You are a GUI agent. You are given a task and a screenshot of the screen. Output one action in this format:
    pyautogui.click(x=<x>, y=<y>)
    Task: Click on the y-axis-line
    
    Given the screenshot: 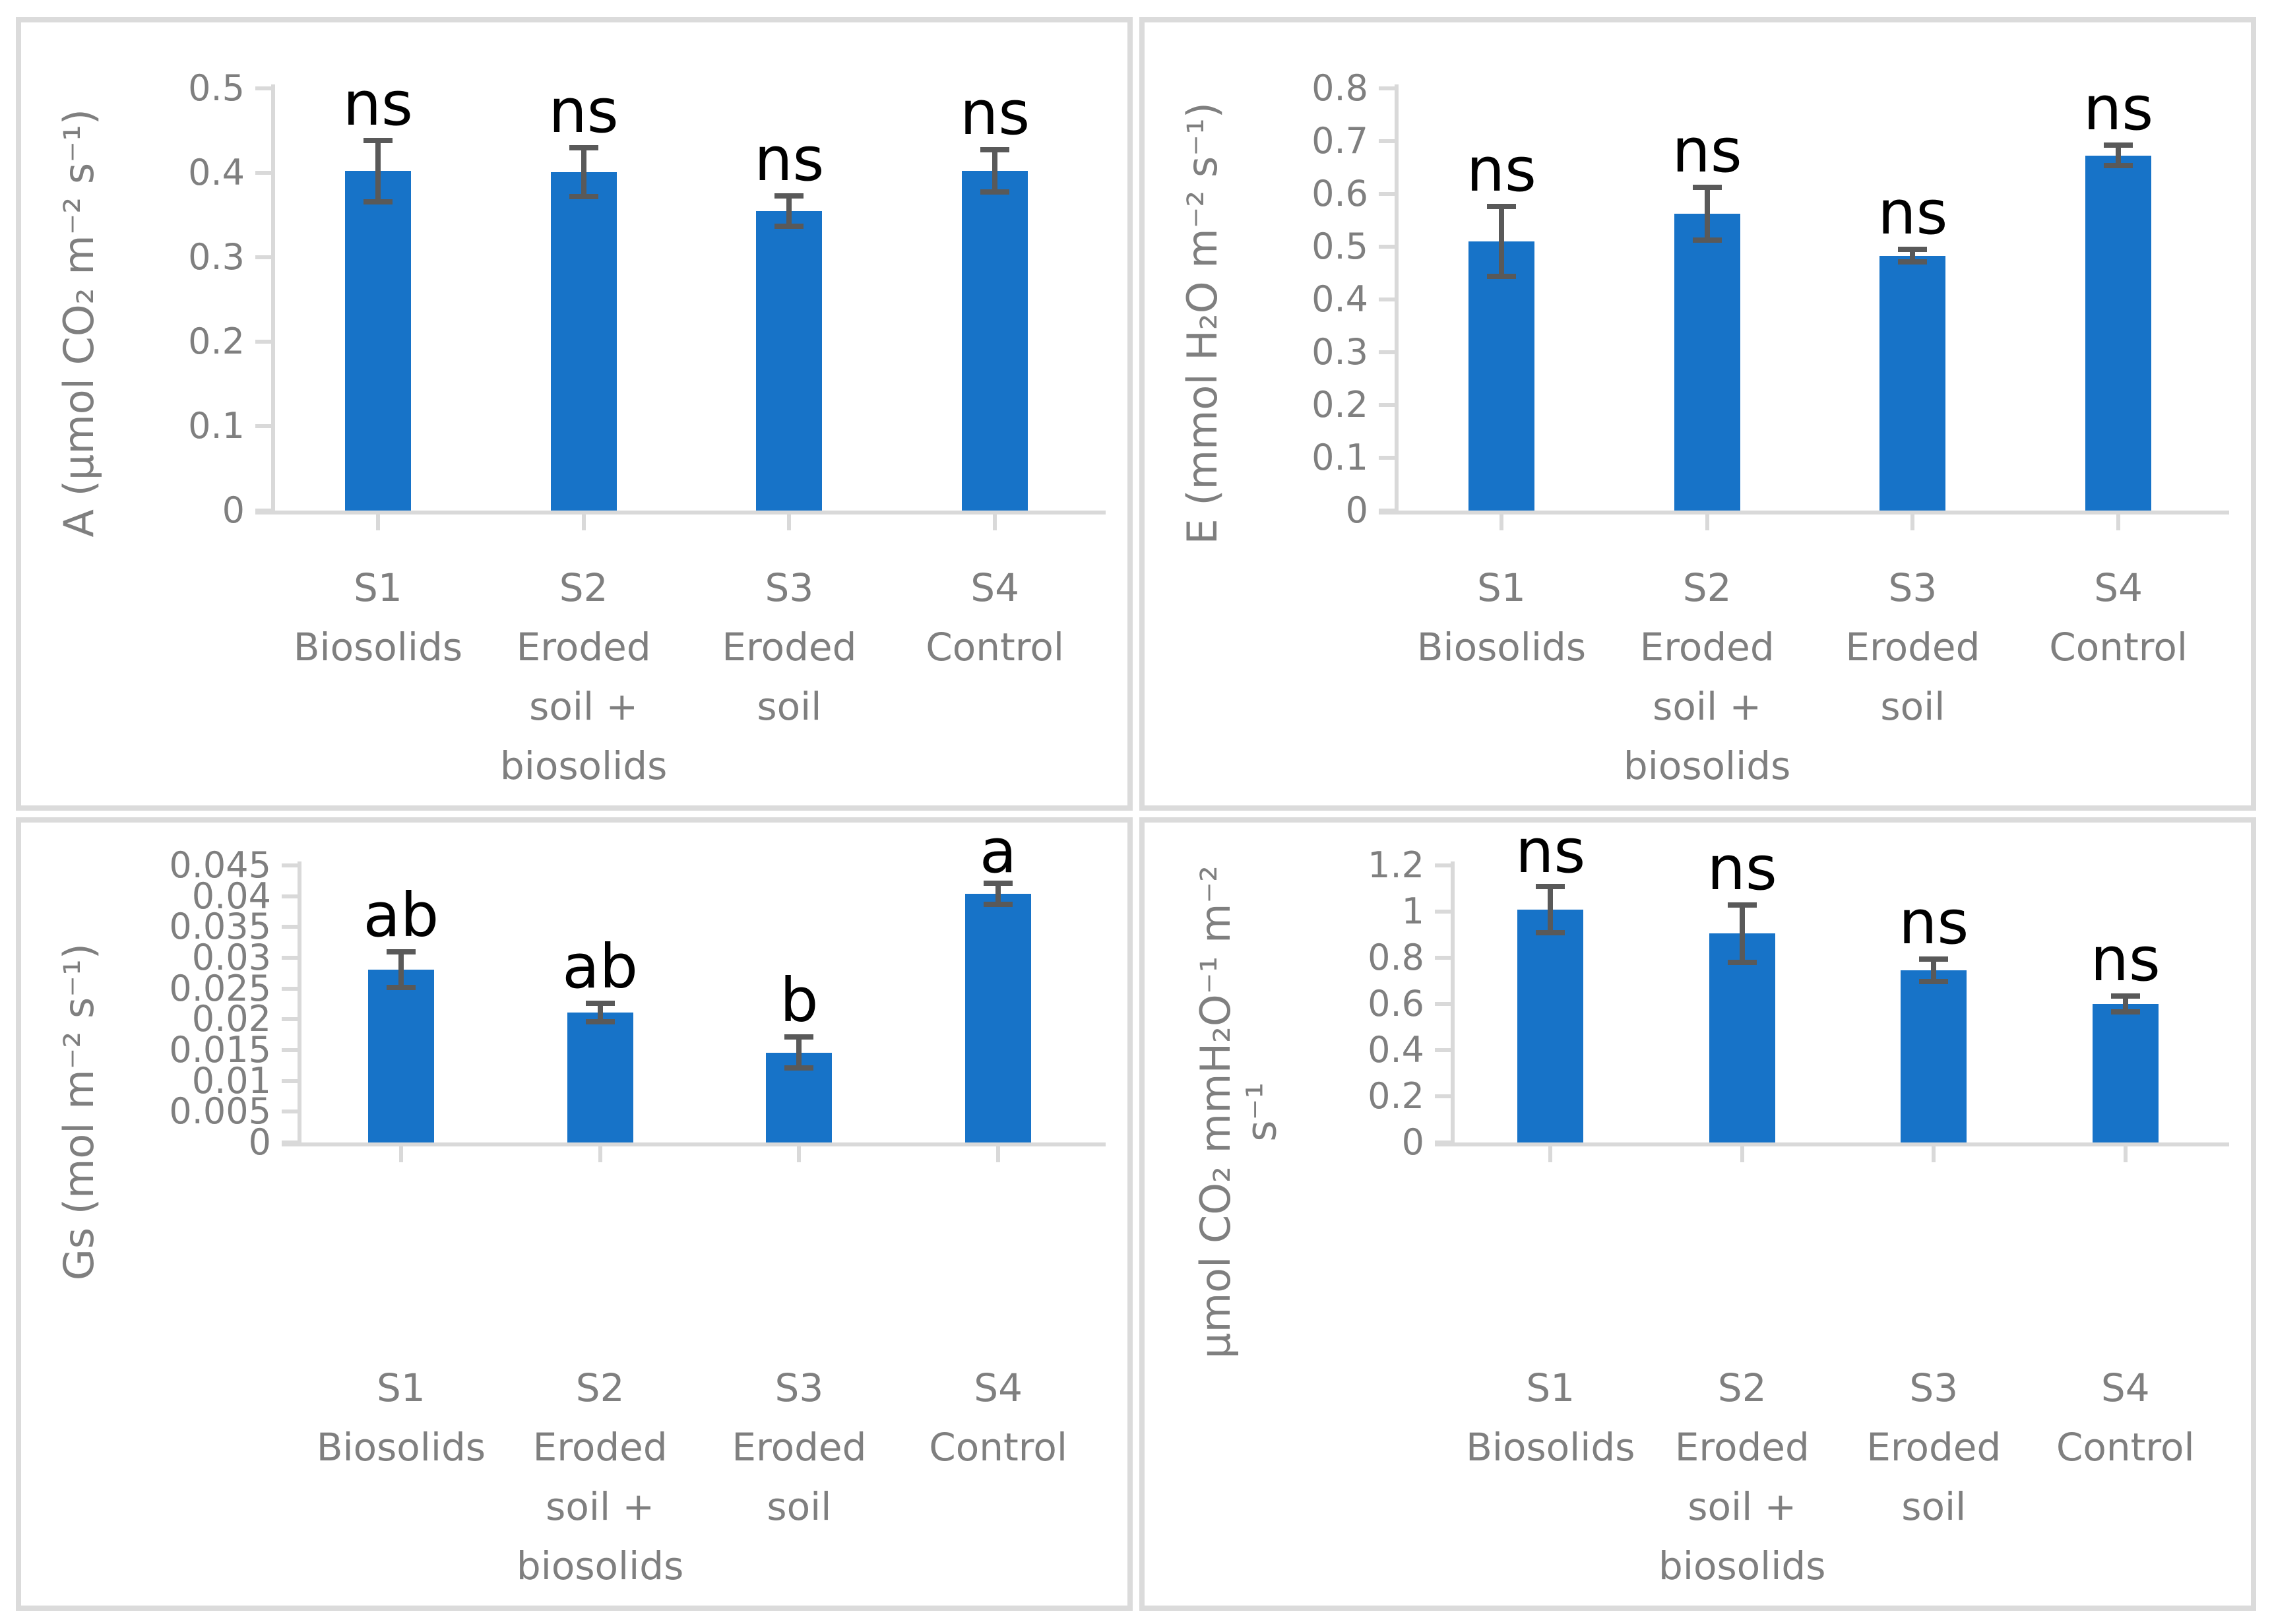 What is the action you would take?
    pyautogui.click(x=299, y=1001)
    